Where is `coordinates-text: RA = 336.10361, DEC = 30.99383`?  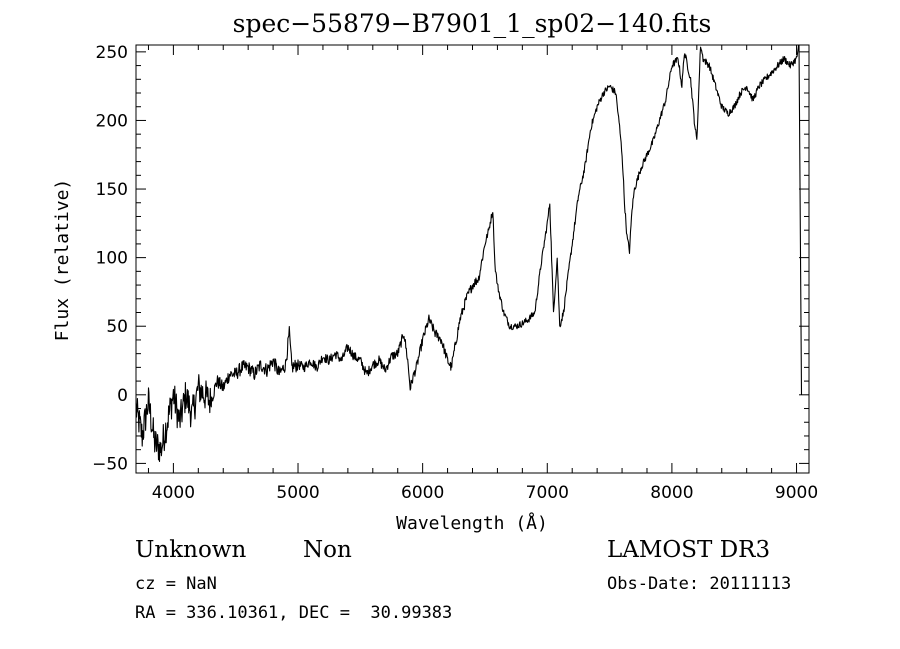
coordinates-text: RA = 336.10361, DEC = 30.99383 is located at coordinates (294, 613).